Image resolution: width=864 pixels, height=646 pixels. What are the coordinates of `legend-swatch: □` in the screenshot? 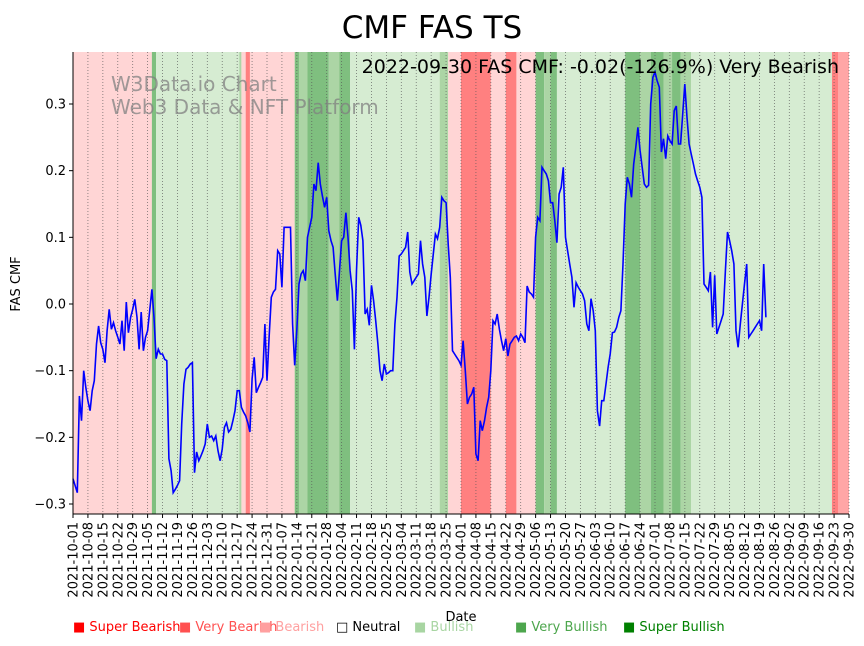 It's located at (344, 627).